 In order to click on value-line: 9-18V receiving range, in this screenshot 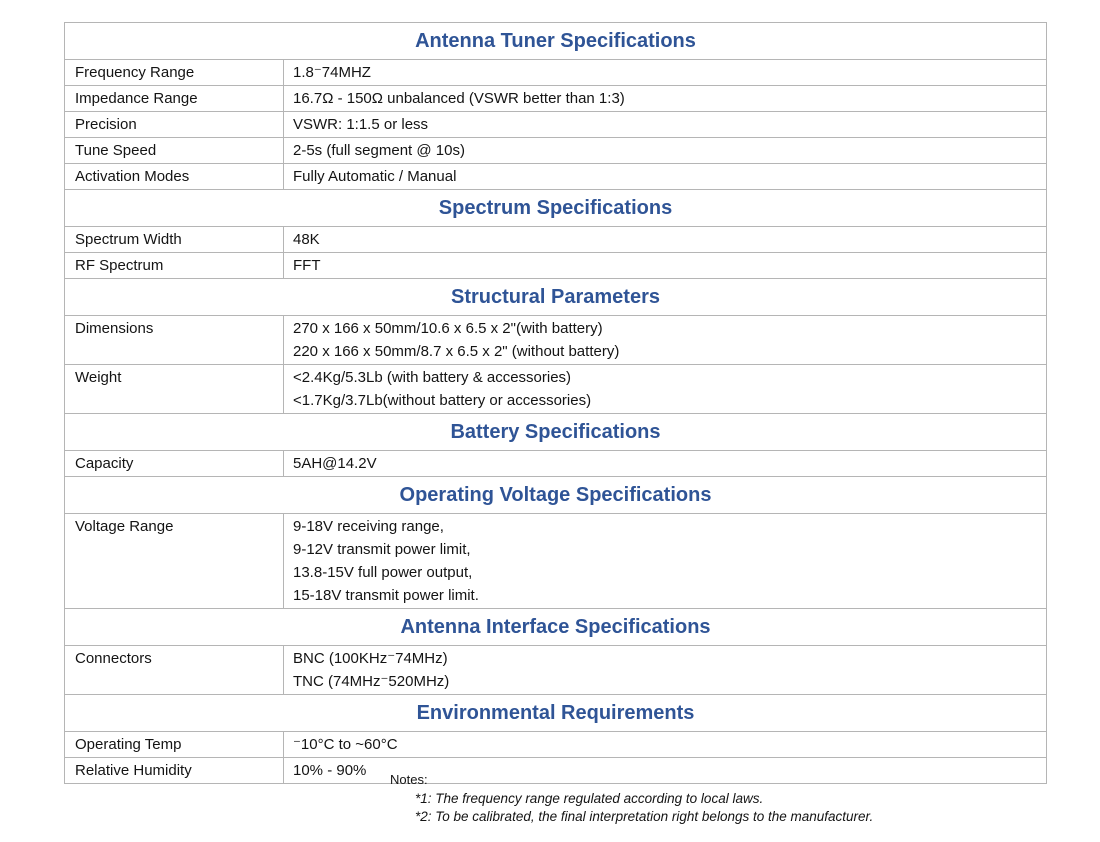, I will do `click(368, 526)`.